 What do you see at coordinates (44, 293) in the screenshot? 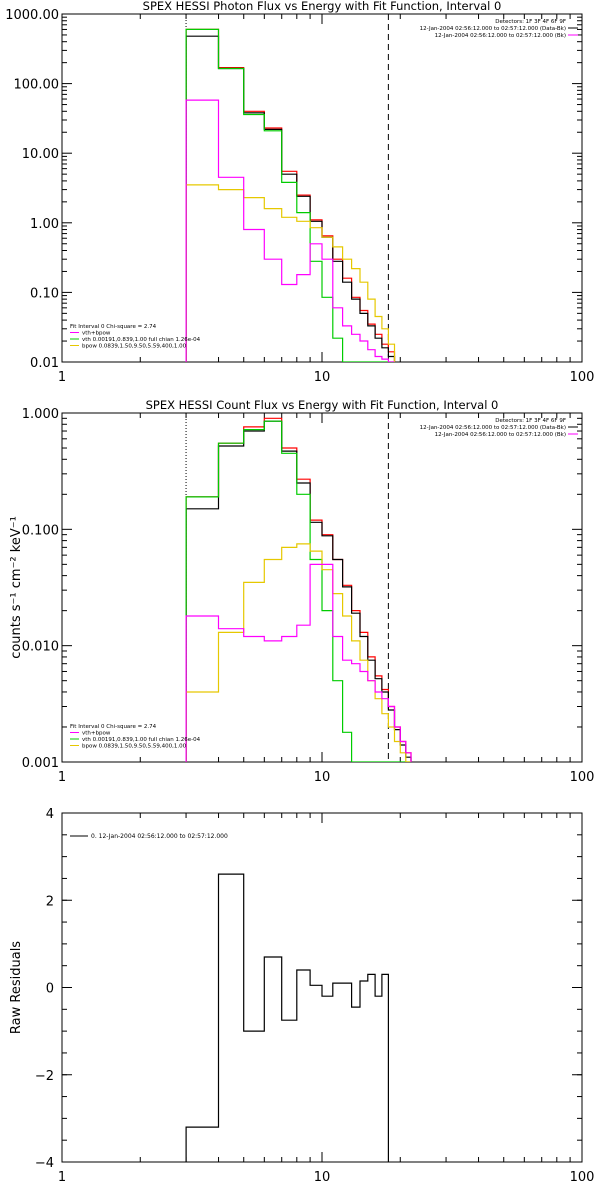
I see `y-tick-label: 0.10` at bounding box center [44, 293].